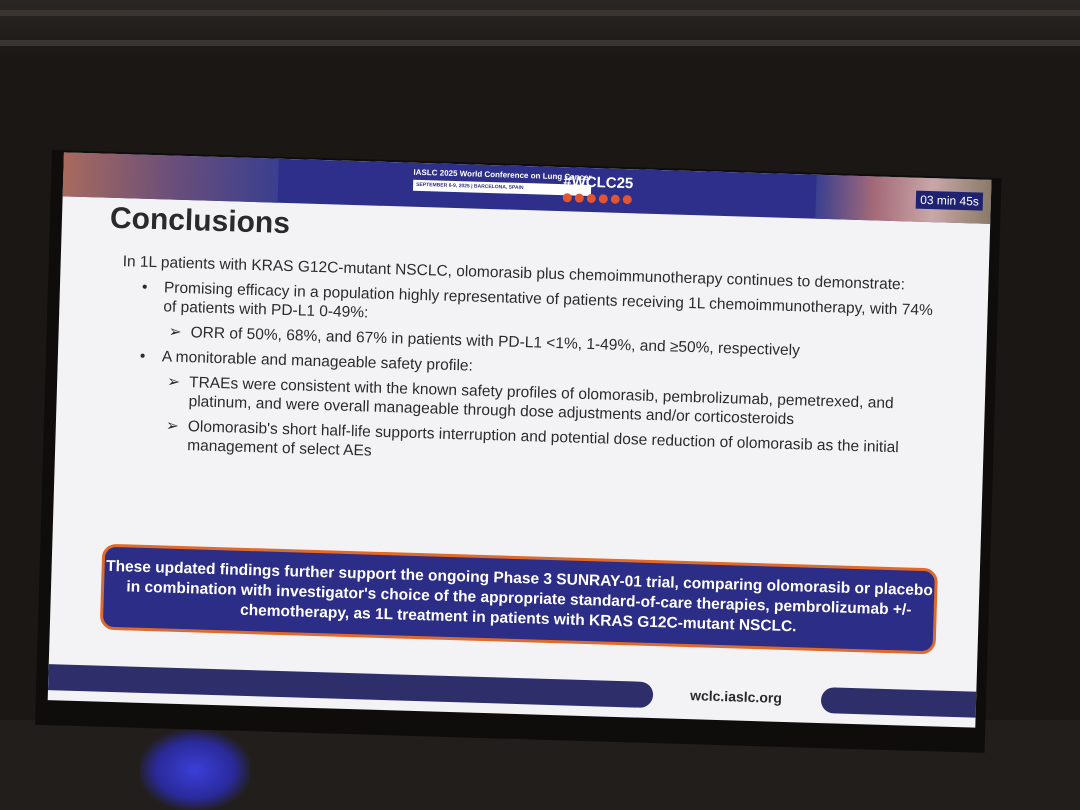 The width and height of the screenshot is (1080, 810). What do you see at coordinates (170, 177) in the screenshot?
I see `header-photo-left` at bounding box center [170, 177].